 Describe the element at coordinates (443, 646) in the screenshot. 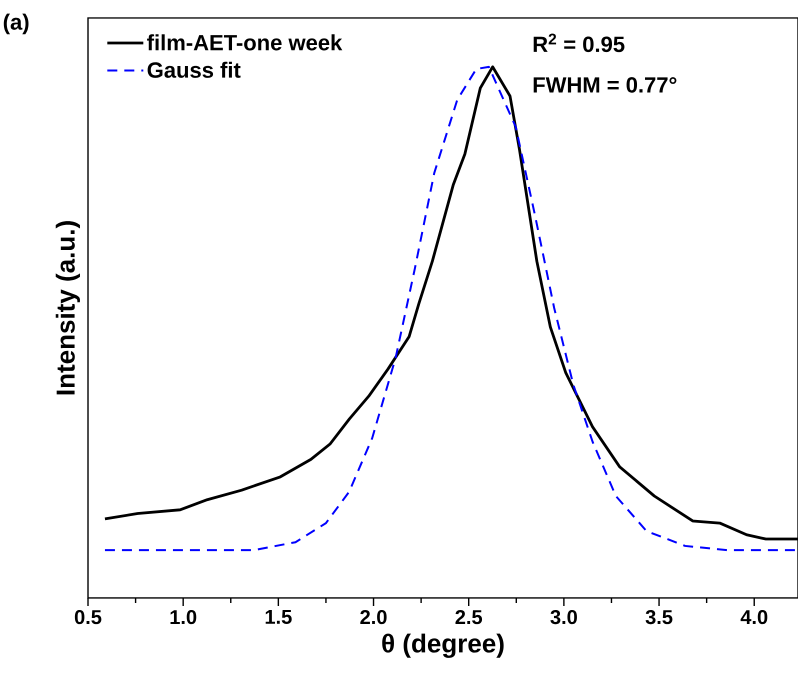

I see `x-axis-title: θ (degree)` at that location.